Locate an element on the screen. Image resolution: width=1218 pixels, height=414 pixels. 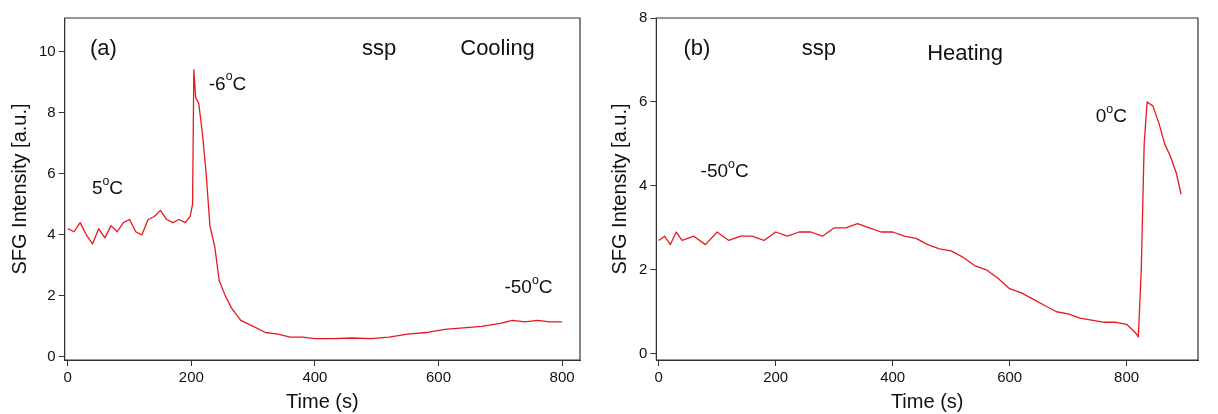
annotation: Cooling is located at coordinates (497, 47).